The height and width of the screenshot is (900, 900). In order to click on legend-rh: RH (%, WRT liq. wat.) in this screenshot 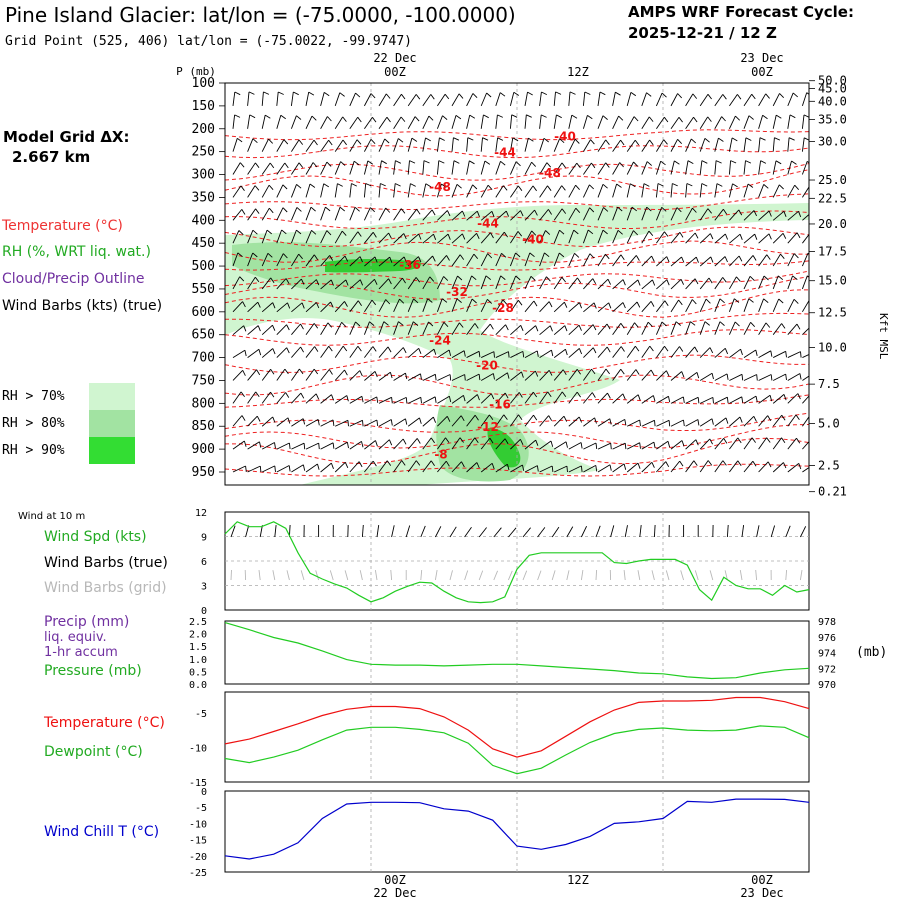, I will do `click(76, 252)`.